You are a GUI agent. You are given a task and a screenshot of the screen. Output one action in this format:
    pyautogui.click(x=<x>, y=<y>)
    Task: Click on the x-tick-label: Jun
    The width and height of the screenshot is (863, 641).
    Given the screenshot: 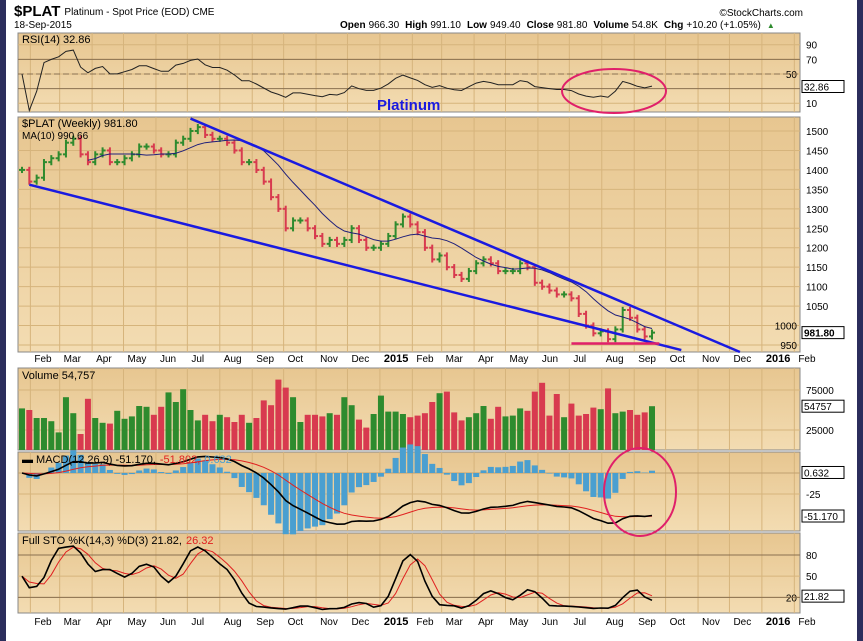 What is the action you would take?
    pyautogui.click(x=550, y=359)
    